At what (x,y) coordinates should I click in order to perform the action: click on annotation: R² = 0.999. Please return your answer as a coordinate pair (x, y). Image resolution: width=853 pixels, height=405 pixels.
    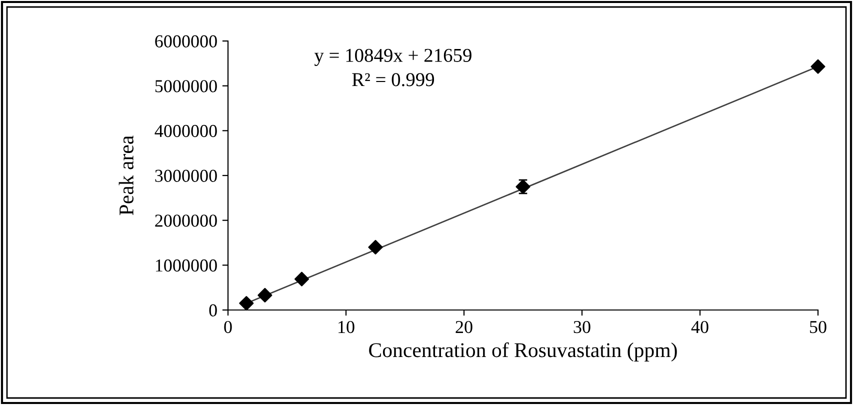
    Looking at the image, I should click on (393, 79).